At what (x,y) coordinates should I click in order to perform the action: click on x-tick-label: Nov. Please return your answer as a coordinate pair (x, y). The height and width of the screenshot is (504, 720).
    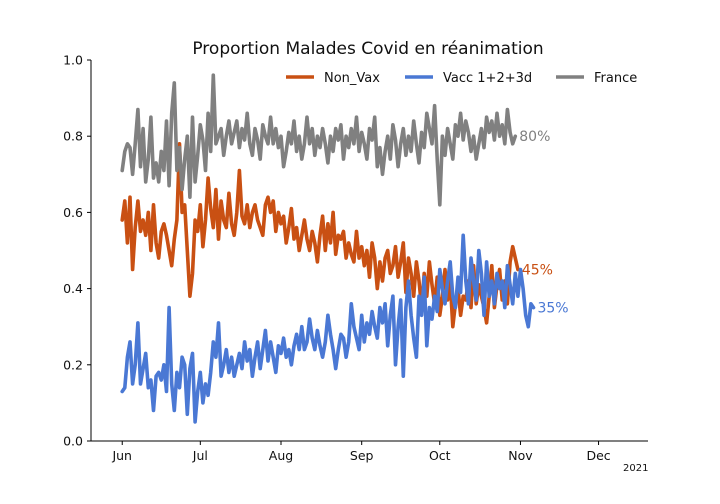
    Looking at the image, I should click on (520, 455).